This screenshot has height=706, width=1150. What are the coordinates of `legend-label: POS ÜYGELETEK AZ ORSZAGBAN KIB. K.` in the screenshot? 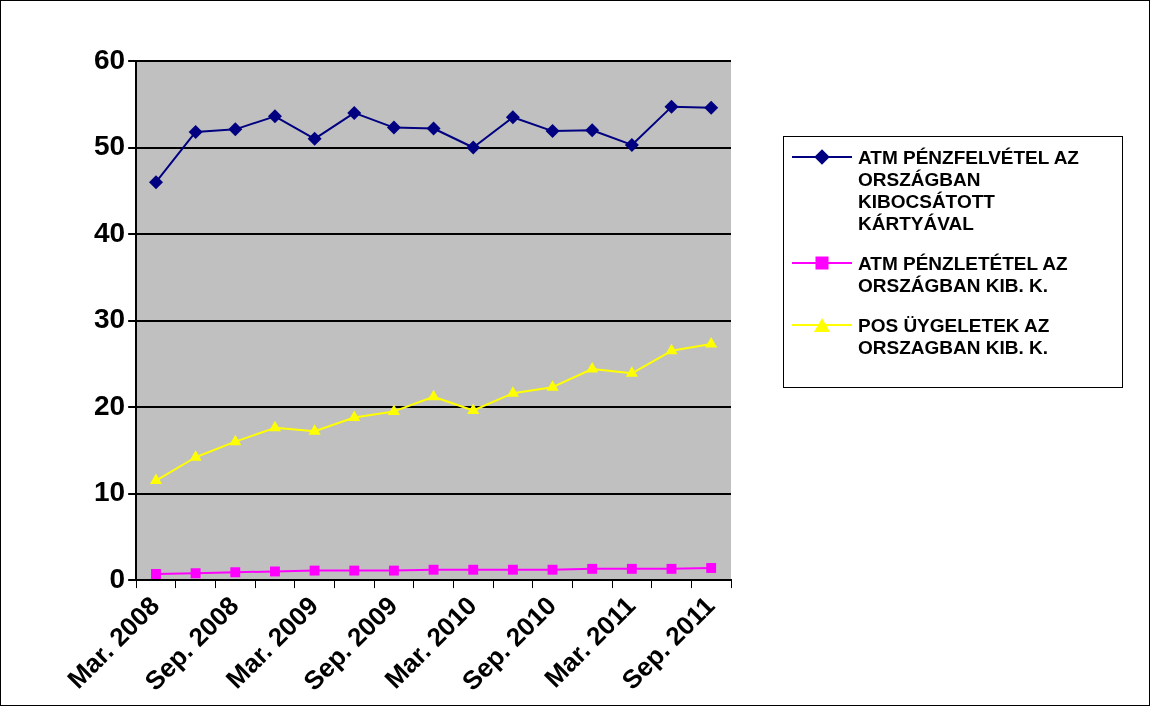 It's located at (954, 337).